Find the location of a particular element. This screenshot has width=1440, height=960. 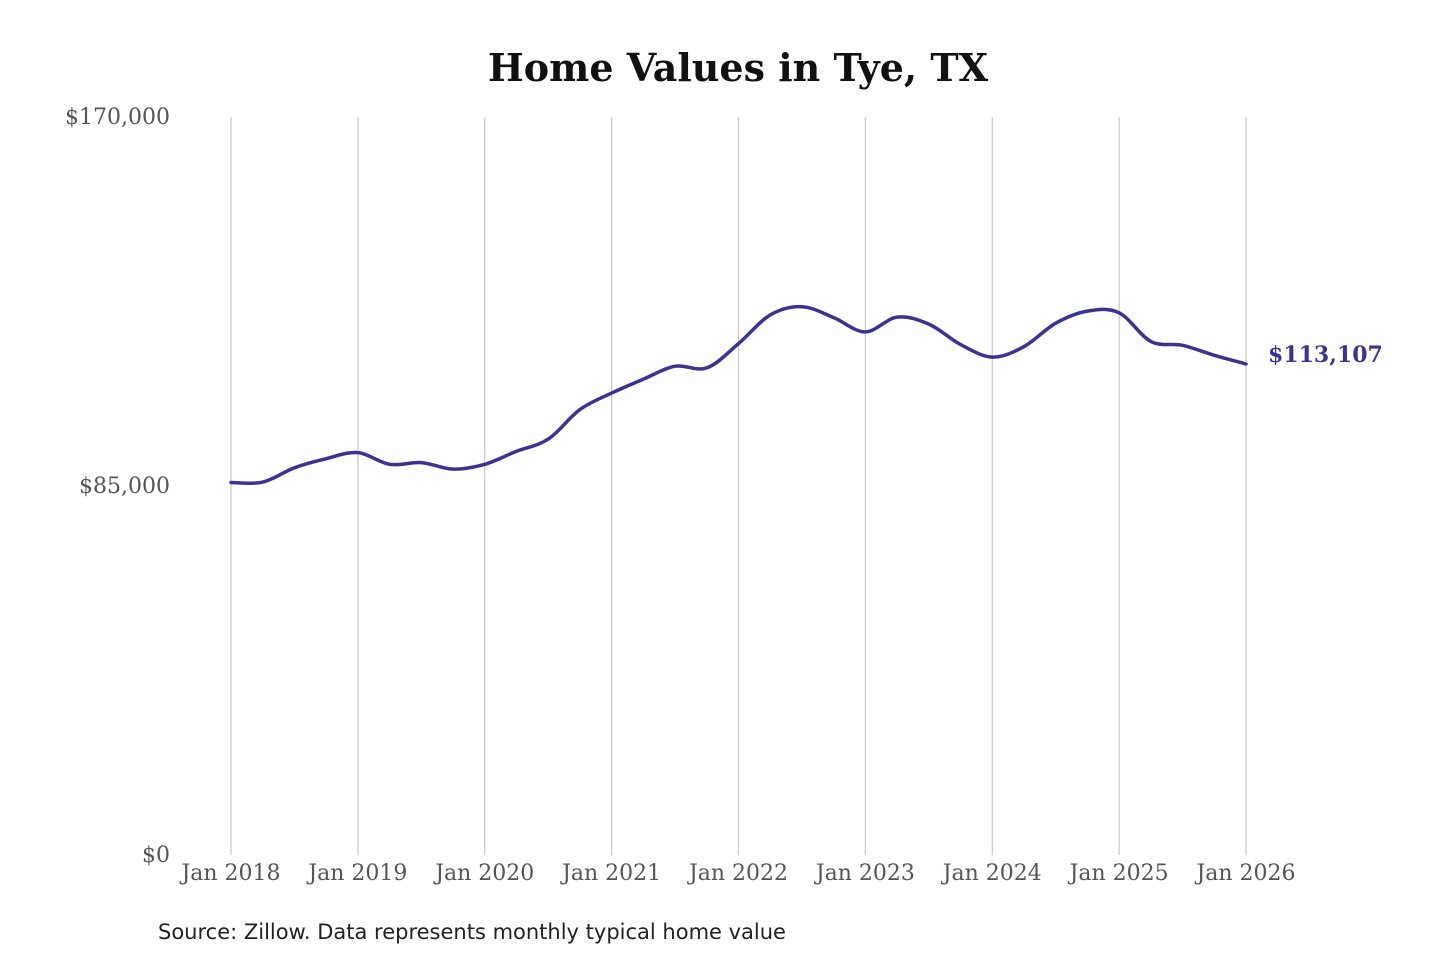

y-axis-ticks: $0 $85,000 $170,000 is located at coordinates (117, 486).